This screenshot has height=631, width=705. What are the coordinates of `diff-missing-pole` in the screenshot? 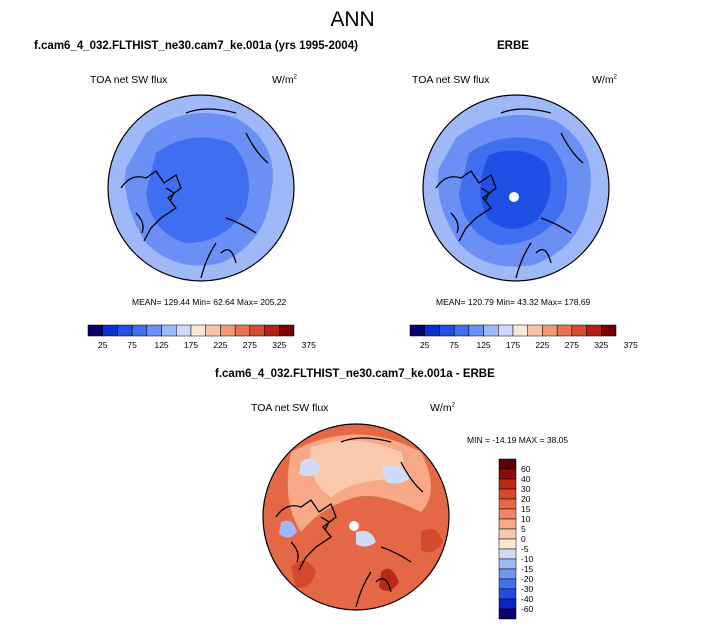 It's located at (354, 526).